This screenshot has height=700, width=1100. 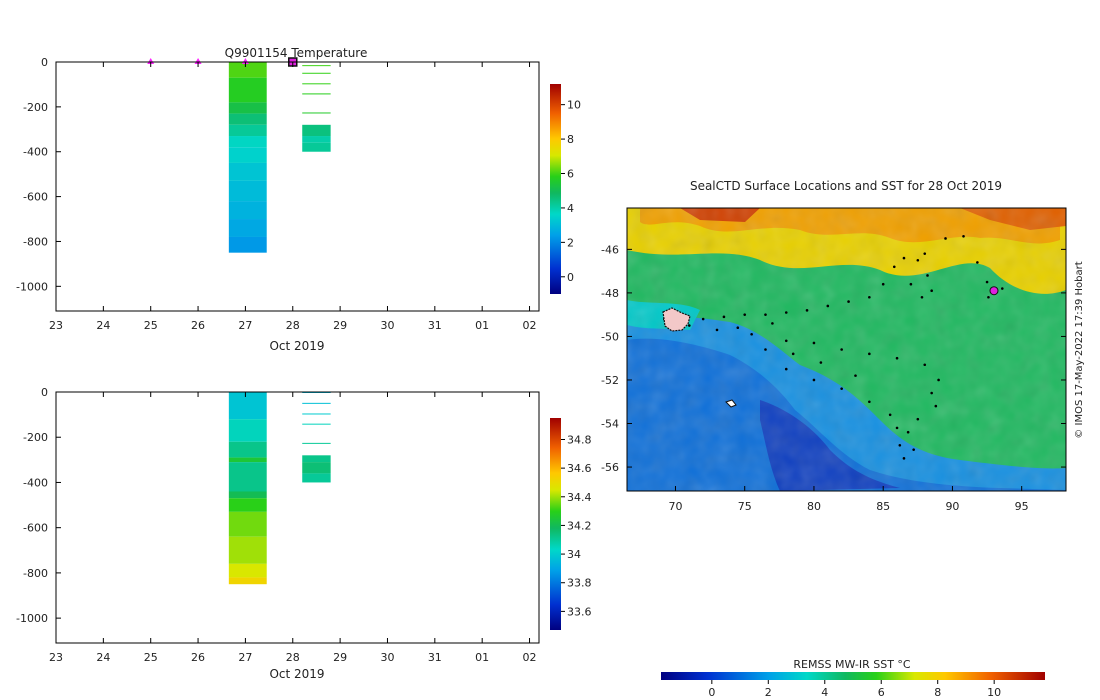 What do you see at coordinates (610, 249) in the screenshot?
I see `map-y-tick-label: -46` at bounding box center [610, 249].